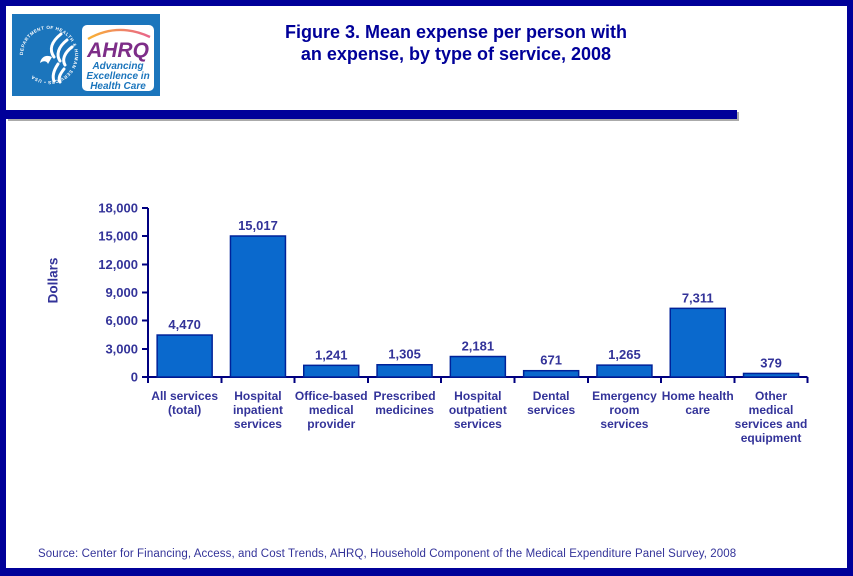  I want to click on y-tick-label: 0, so click(134, 377).